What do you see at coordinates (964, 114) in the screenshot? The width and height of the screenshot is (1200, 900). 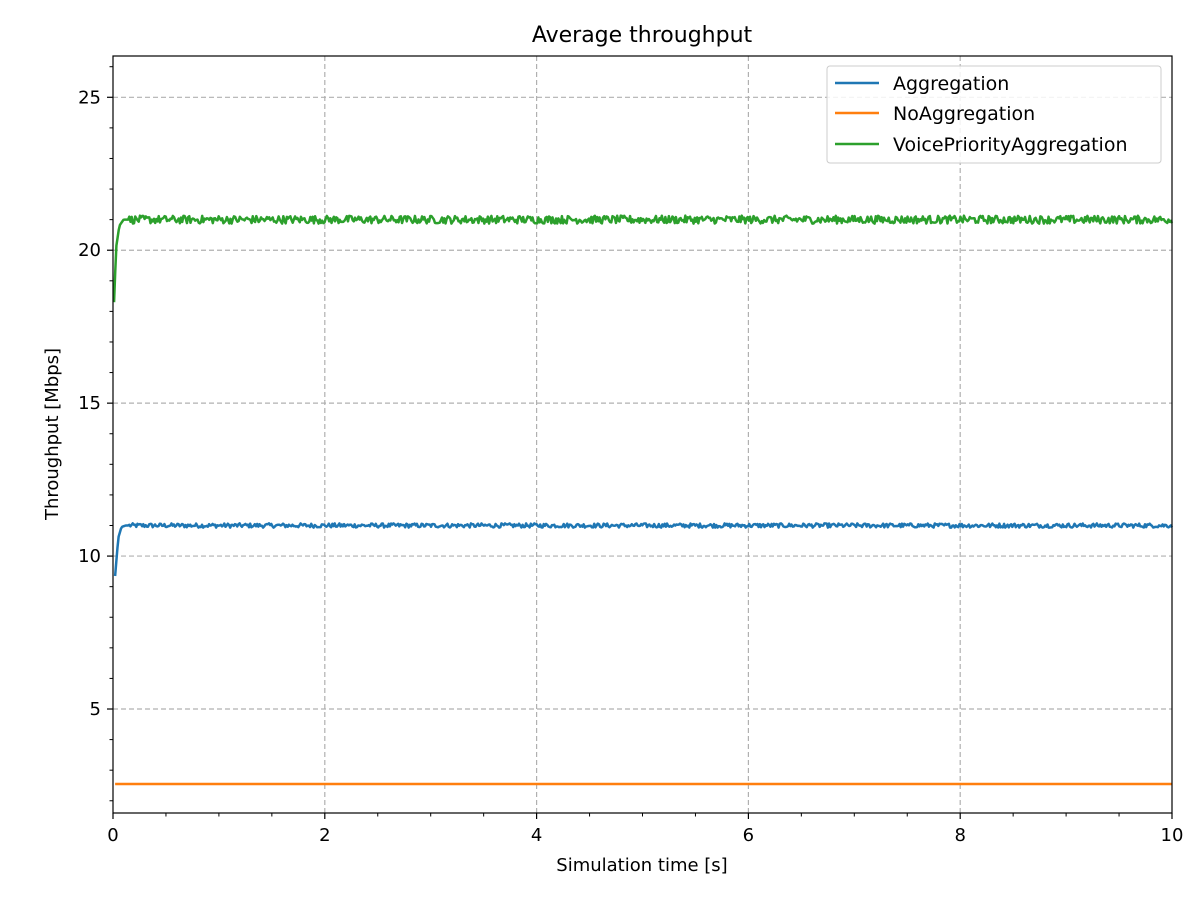 I see `legend-label-noaggregation: NoAggregation` at bounding box center [964, 114].